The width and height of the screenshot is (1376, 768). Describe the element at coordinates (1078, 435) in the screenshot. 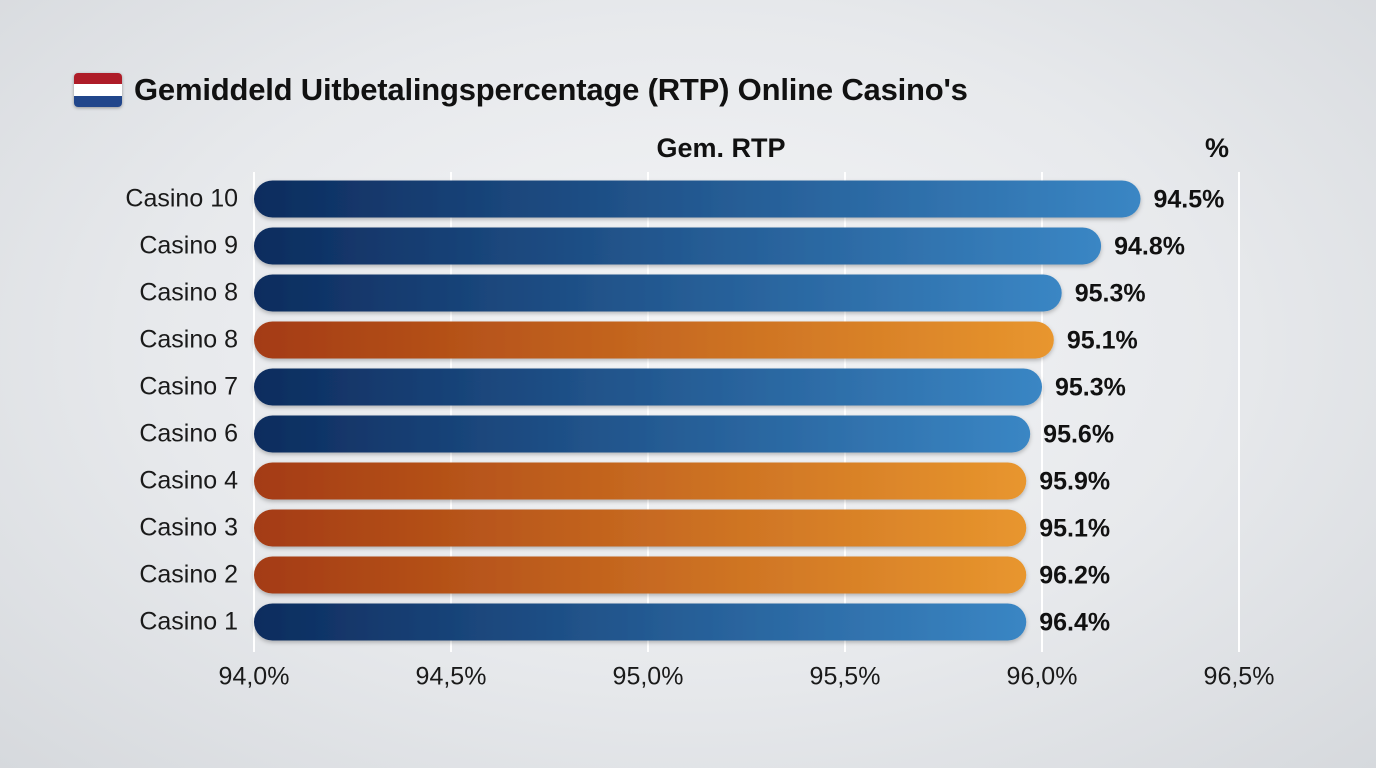

I see `value-label: 95.6%` at that location.